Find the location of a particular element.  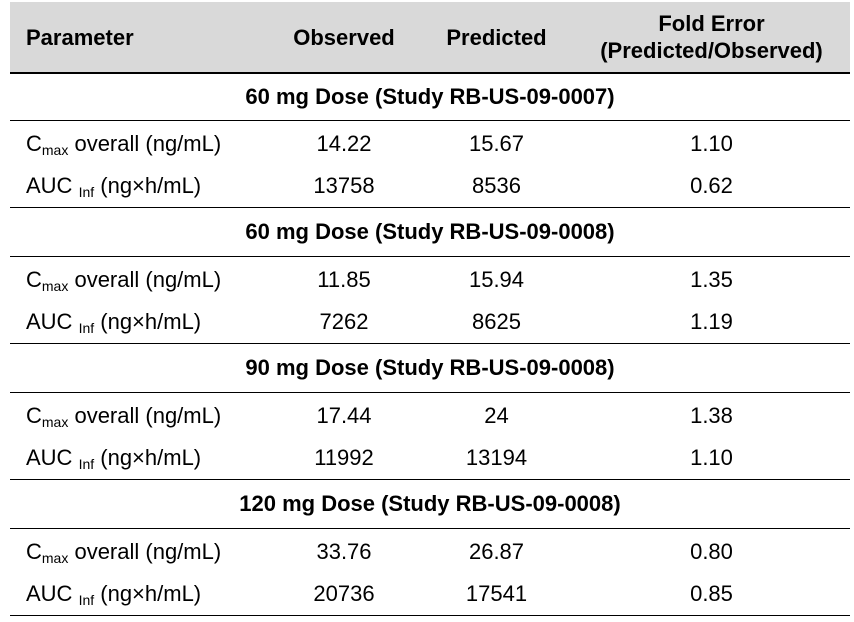

header-fold-error: Fold Error (Predicted/Observed) is located at coordinates (711, 38).